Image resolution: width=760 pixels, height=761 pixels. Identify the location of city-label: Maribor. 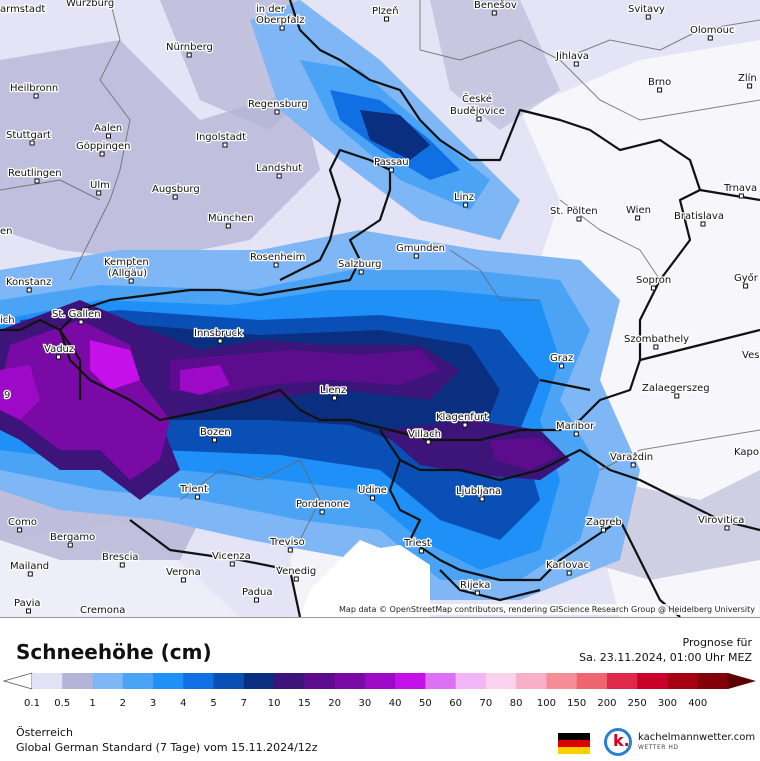
(575, 426).